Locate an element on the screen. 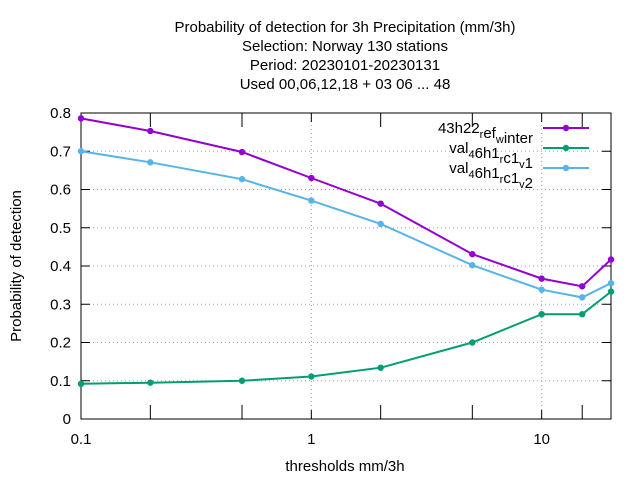 The width and height of the screenshot is (640, 480). y-axis-label: Probability of detection is located at coordinates (16, 266).